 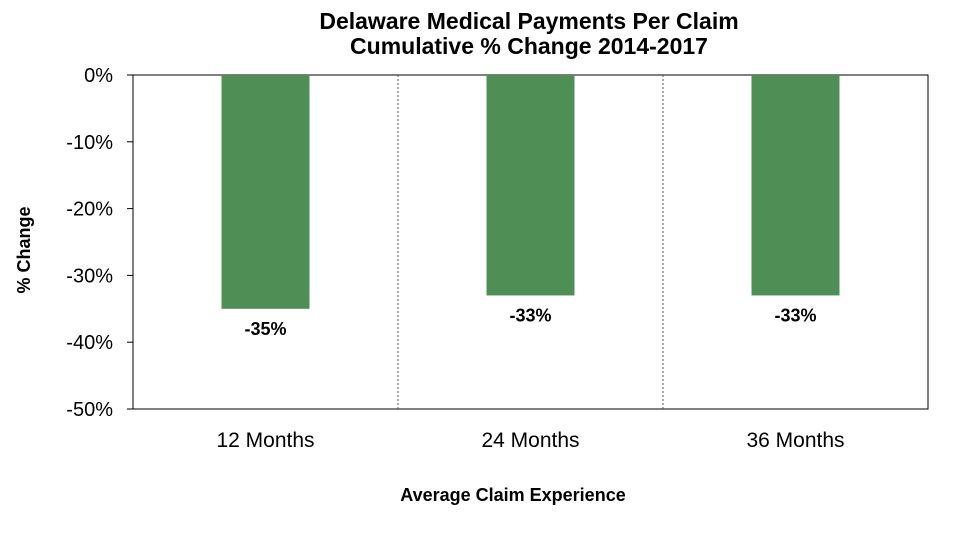 I want to click on y-tick-label: -50%, so click(x=89, y=410).